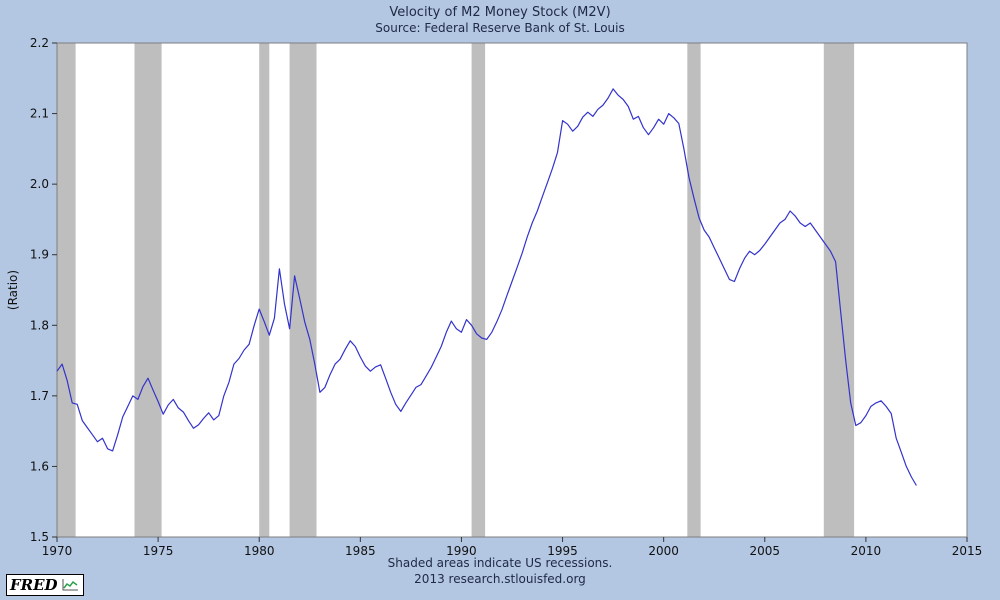 The width and height of the screenshot is (1000, 600). Describe the element at coordinates (39, 537) in the screenshot. I see `y-tick-label: 1.5` at that location.